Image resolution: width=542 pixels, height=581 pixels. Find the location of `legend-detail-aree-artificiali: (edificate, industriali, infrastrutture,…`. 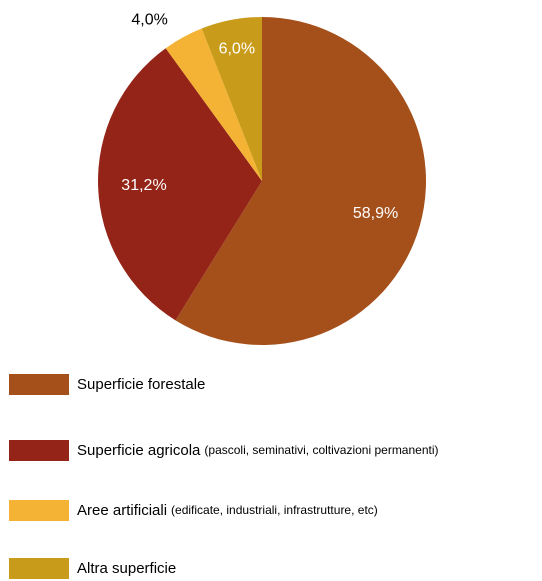

legend-detail-aree-artificiali: (edificate, industriali, infrastrutture,… is located at coordinates (274, 510).